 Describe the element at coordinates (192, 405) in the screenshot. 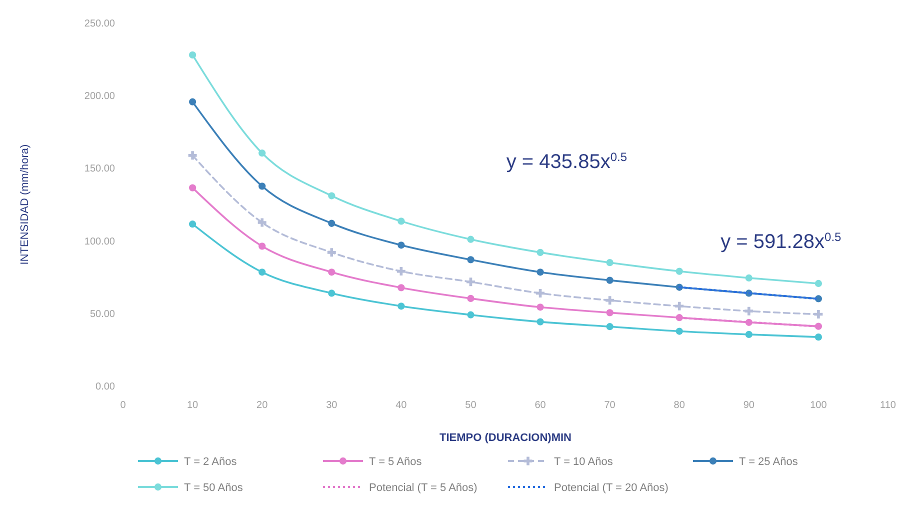

I see `x-tick-label: 10` at that location.